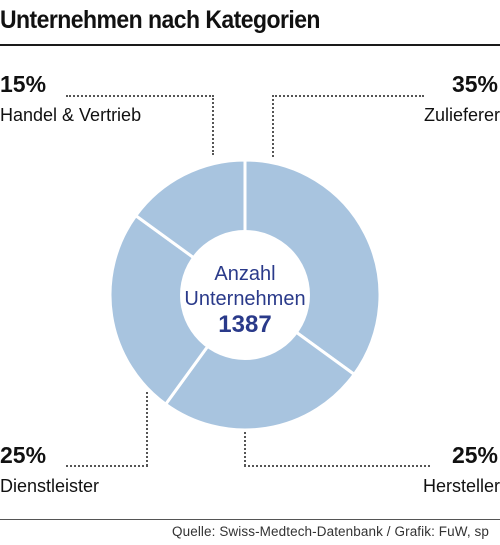 Image resolution: width=500 pixels, height=545 pixels. I want to click on pct-label-hersteller: 25%, so click(474, 455).